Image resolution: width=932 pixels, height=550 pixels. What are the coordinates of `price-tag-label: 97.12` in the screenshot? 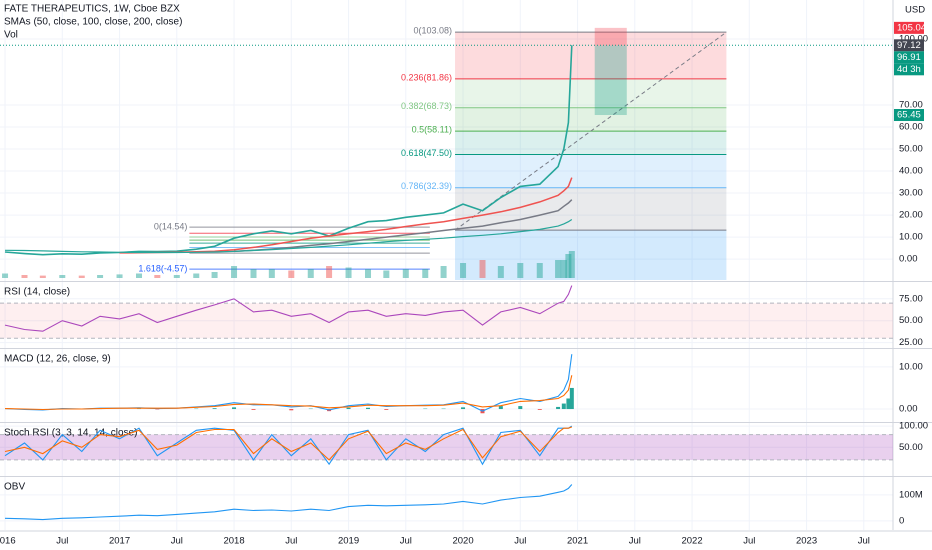 It's located at (909, 45).